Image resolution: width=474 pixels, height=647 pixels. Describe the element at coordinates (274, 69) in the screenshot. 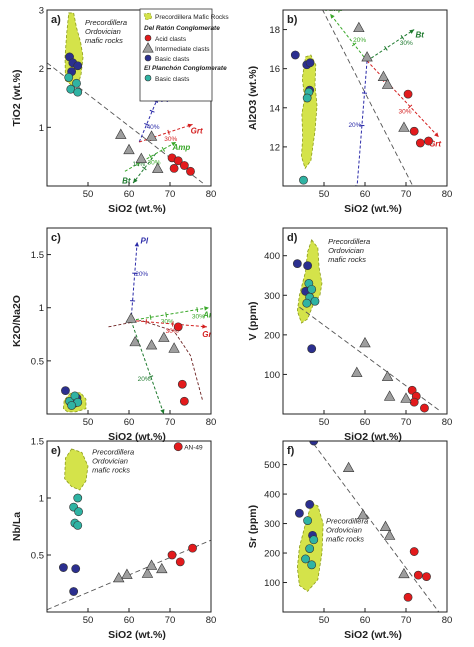

I see `y-tick-label: 16` at that location.